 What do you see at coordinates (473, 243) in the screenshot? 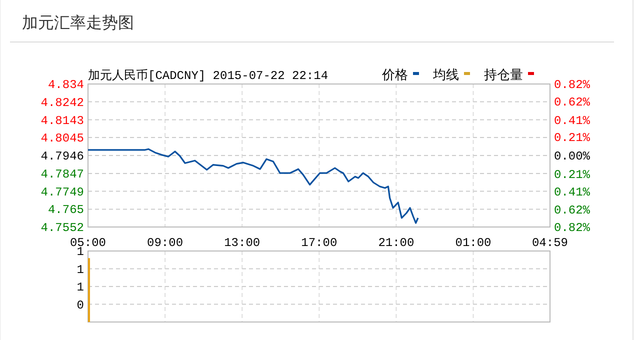
I see `x-tick-label: 01:00` at bounding box center [473, 243].